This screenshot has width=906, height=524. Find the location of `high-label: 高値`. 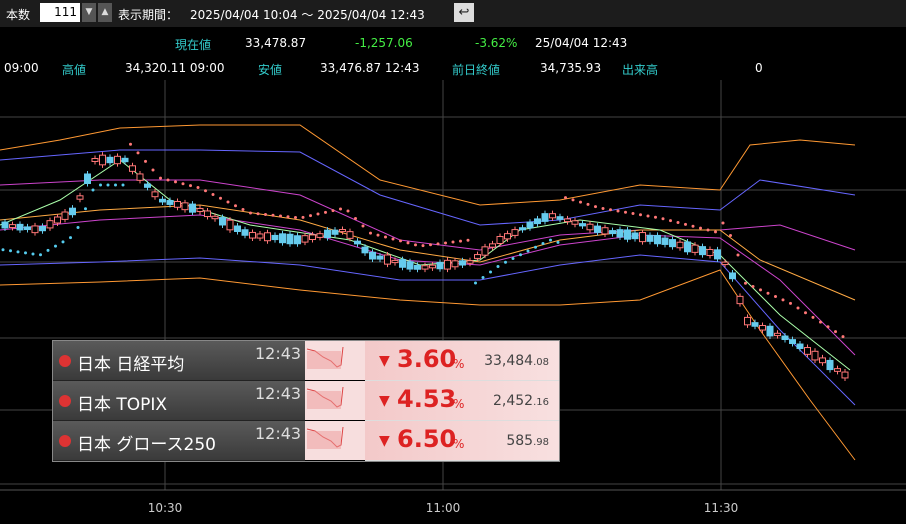

high-label: 高値 is located at coordinates (74, 70).